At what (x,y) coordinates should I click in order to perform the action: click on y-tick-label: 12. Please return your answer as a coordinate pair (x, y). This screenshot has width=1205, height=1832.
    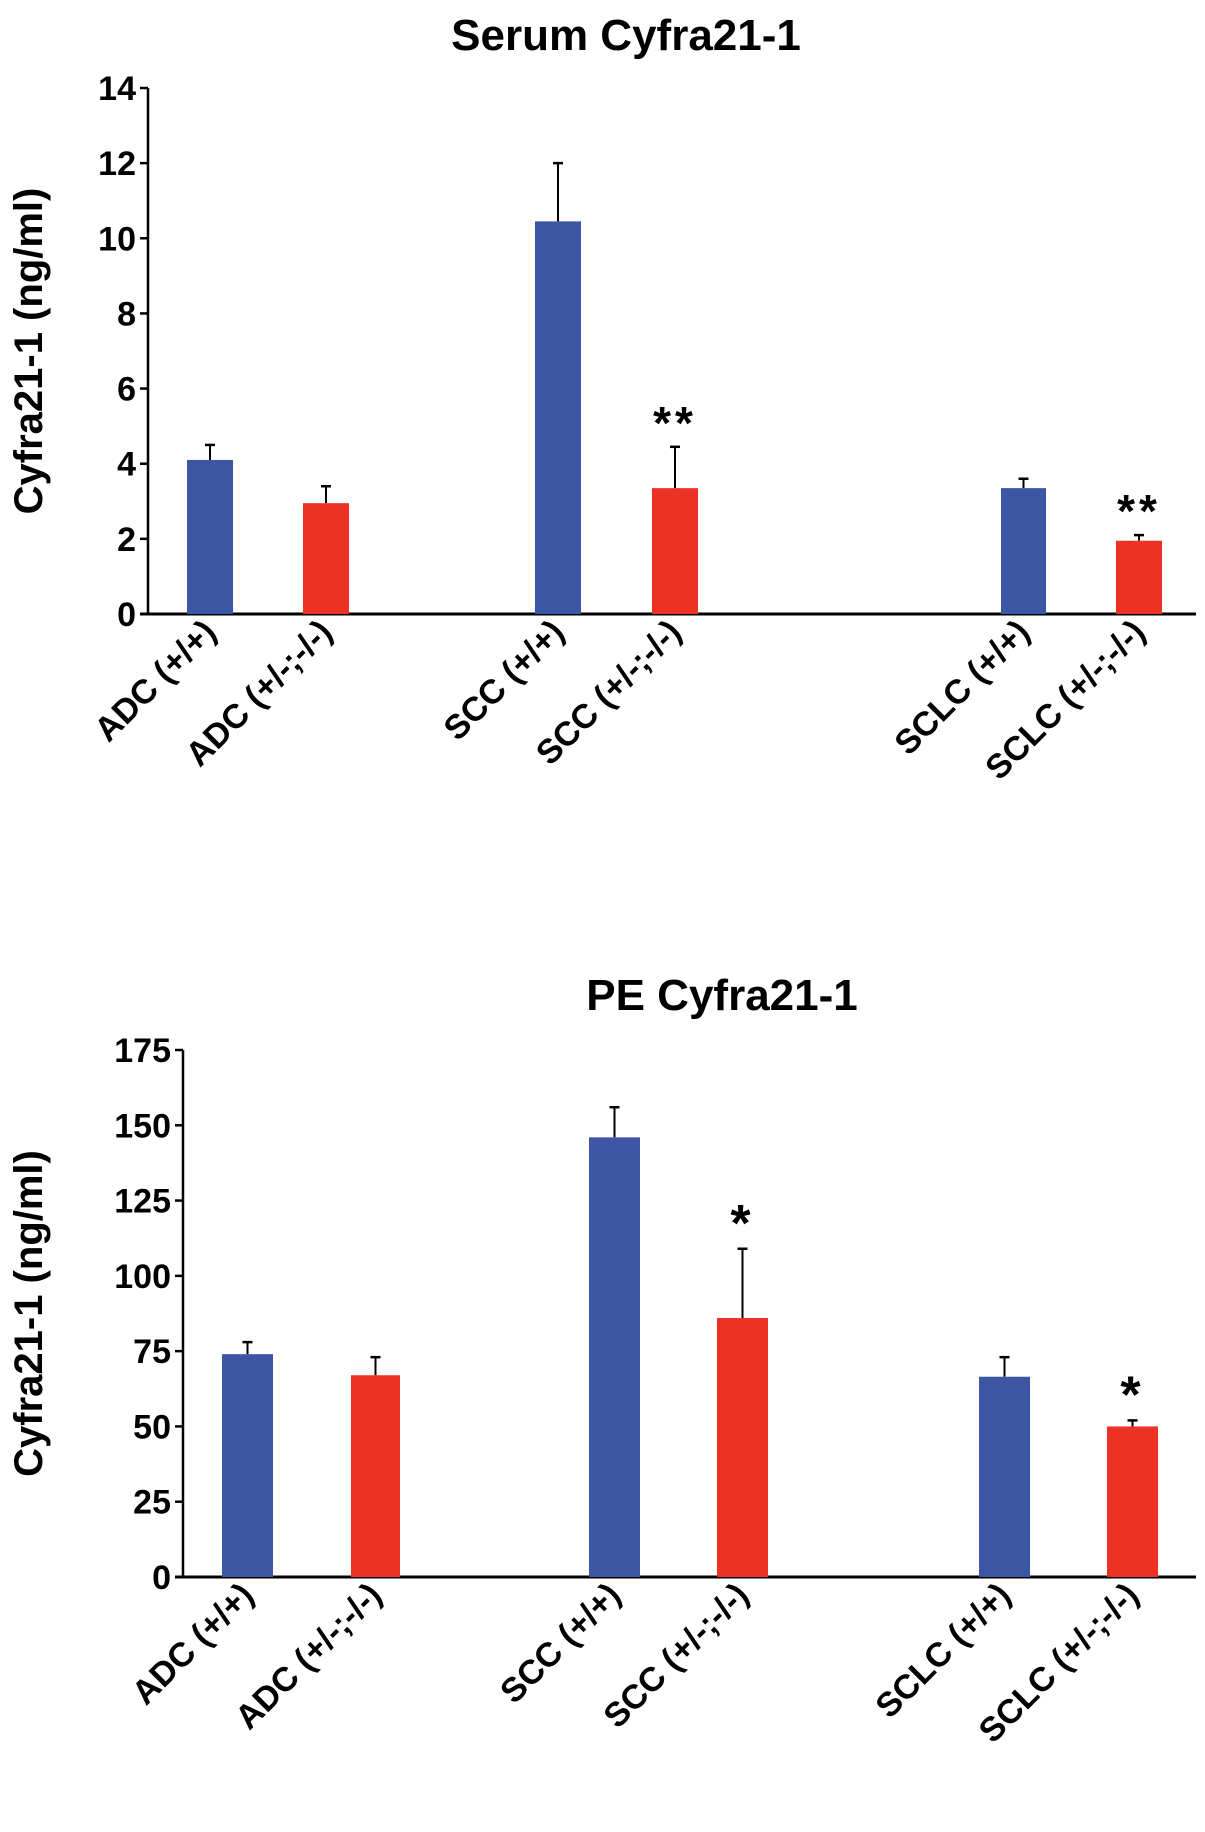
    Looking at the image, I should click on (117, 164).